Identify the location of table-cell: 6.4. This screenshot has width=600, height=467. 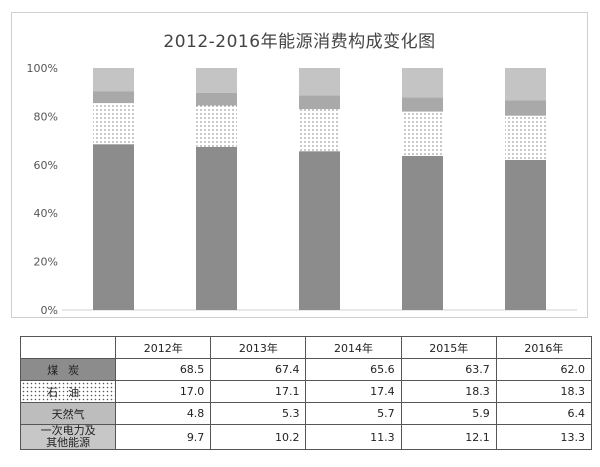
(544, 413).